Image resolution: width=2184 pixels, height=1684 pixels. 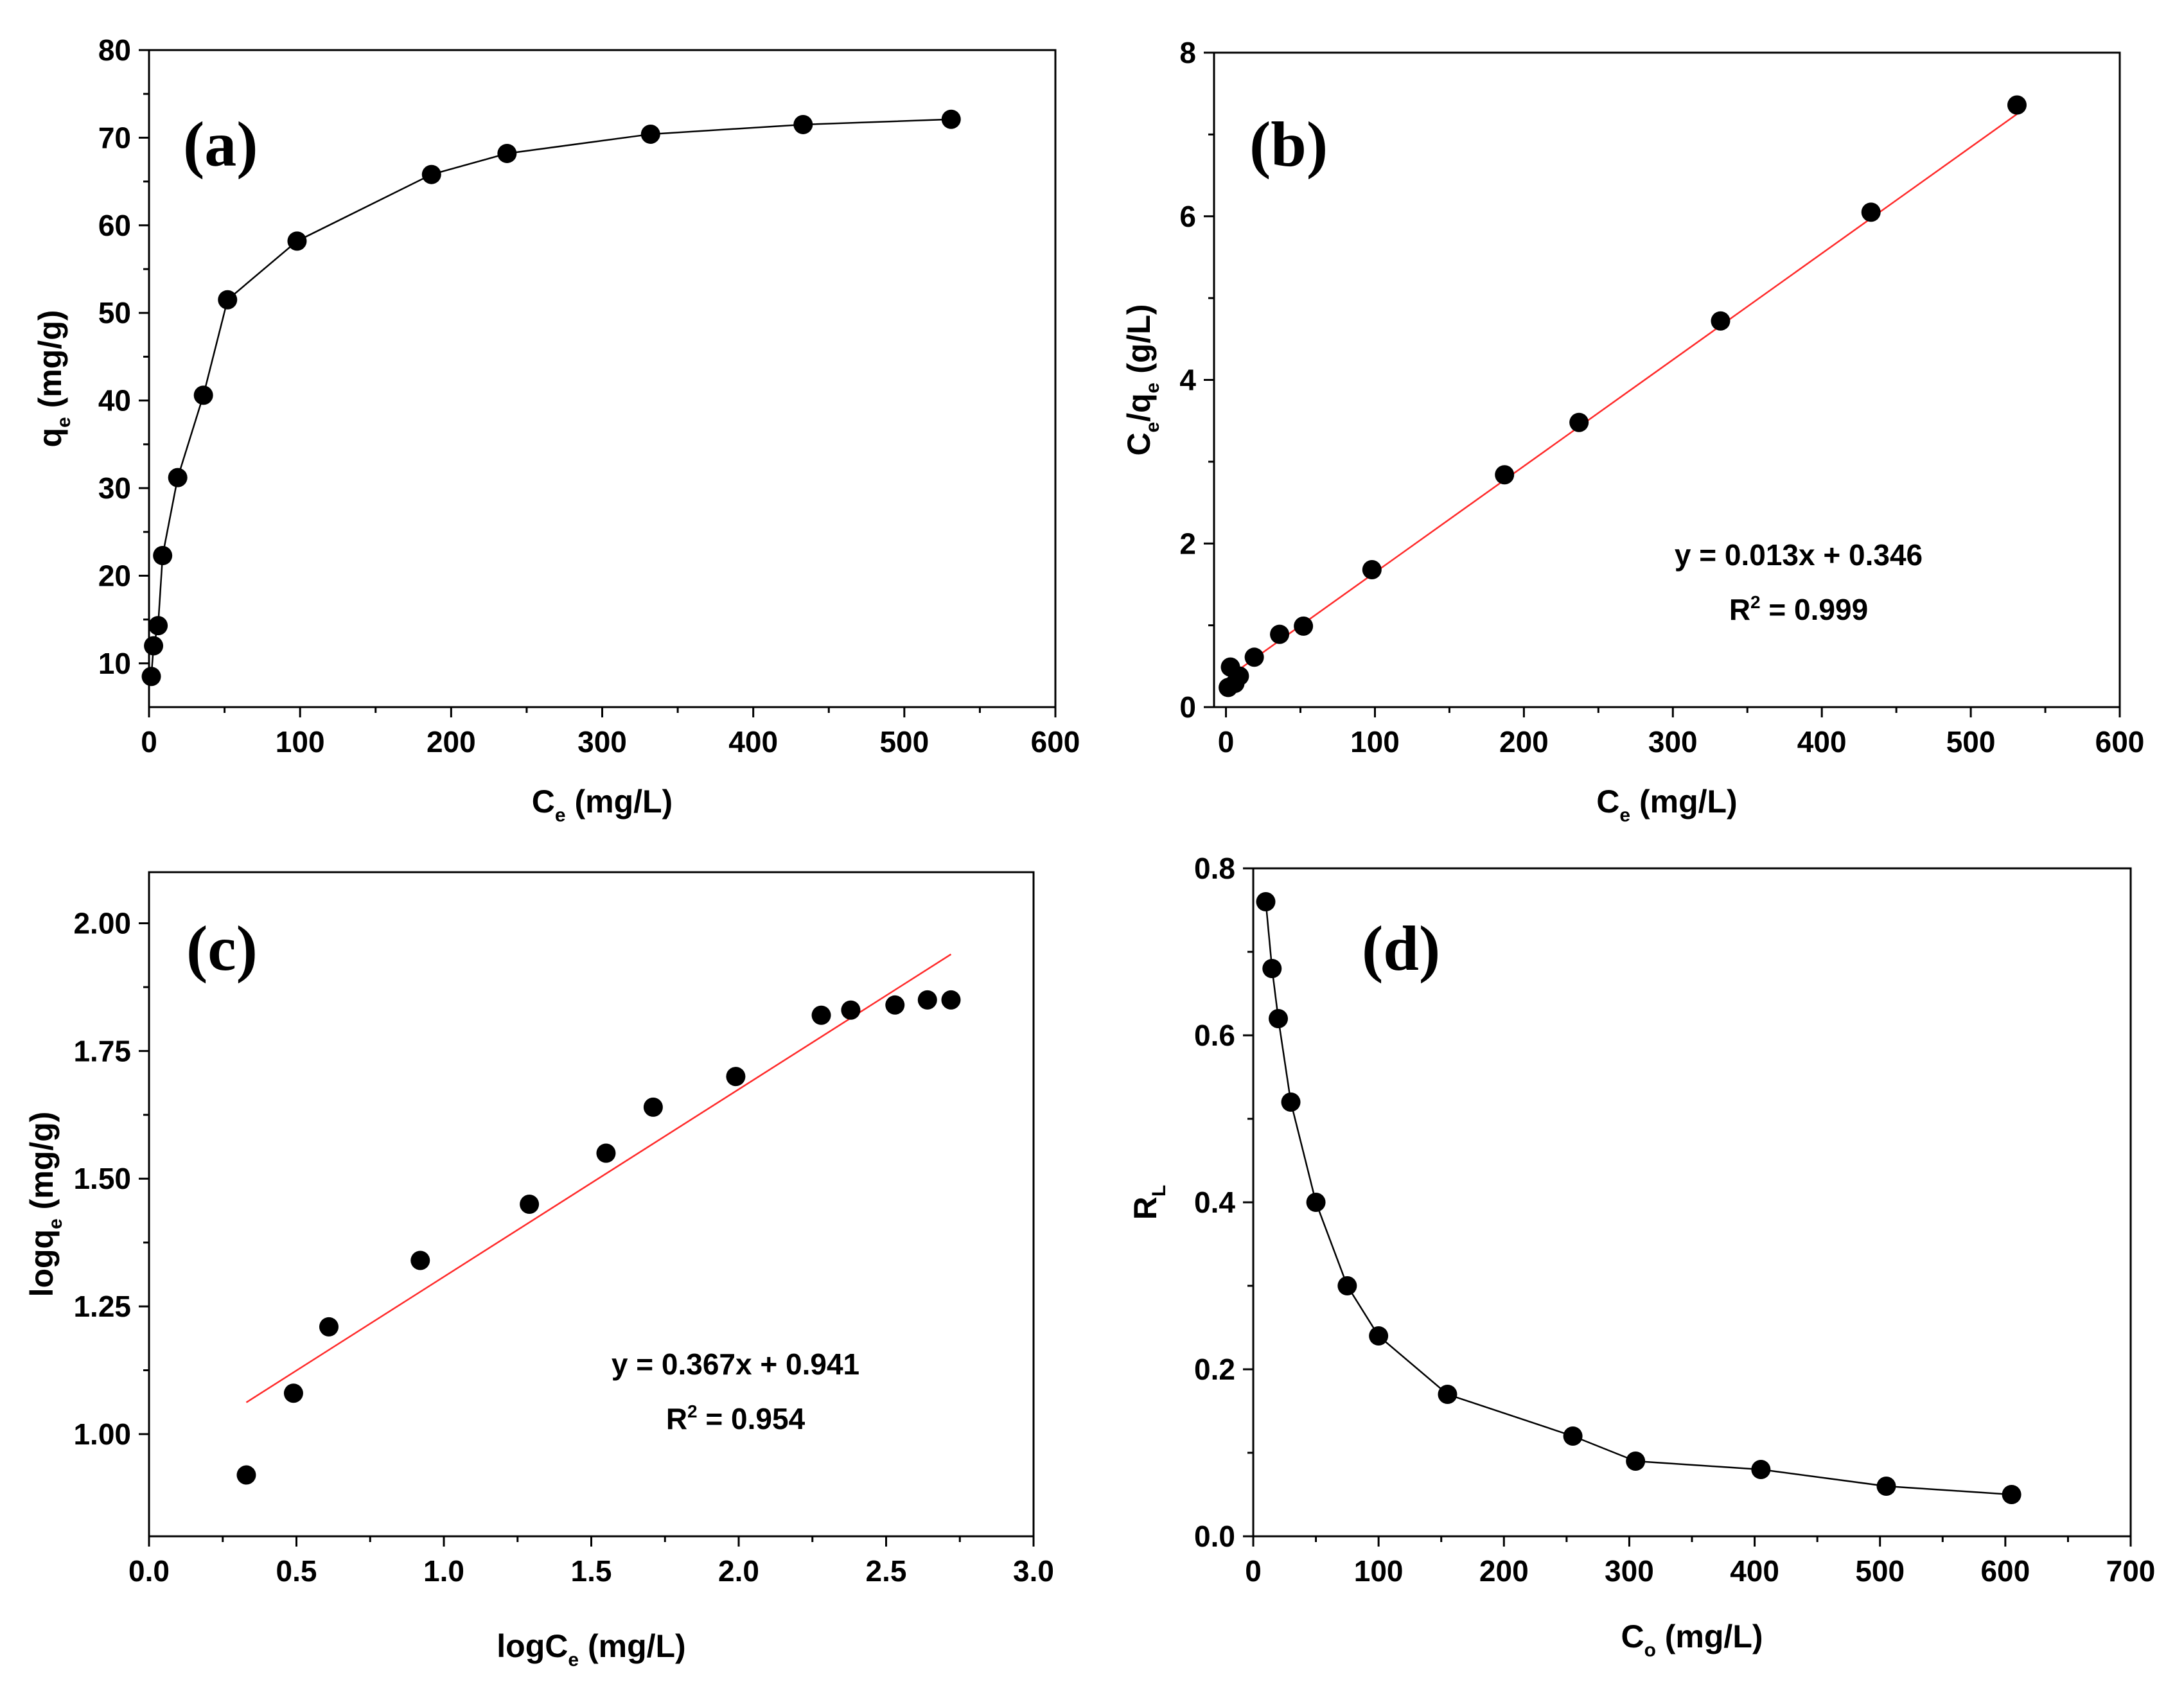 What do you see at coordinates (1142, 379) in the screenshot?
I see `y-axis-title: Ce/qe (g/L)` at bounding box center [1142, 379].